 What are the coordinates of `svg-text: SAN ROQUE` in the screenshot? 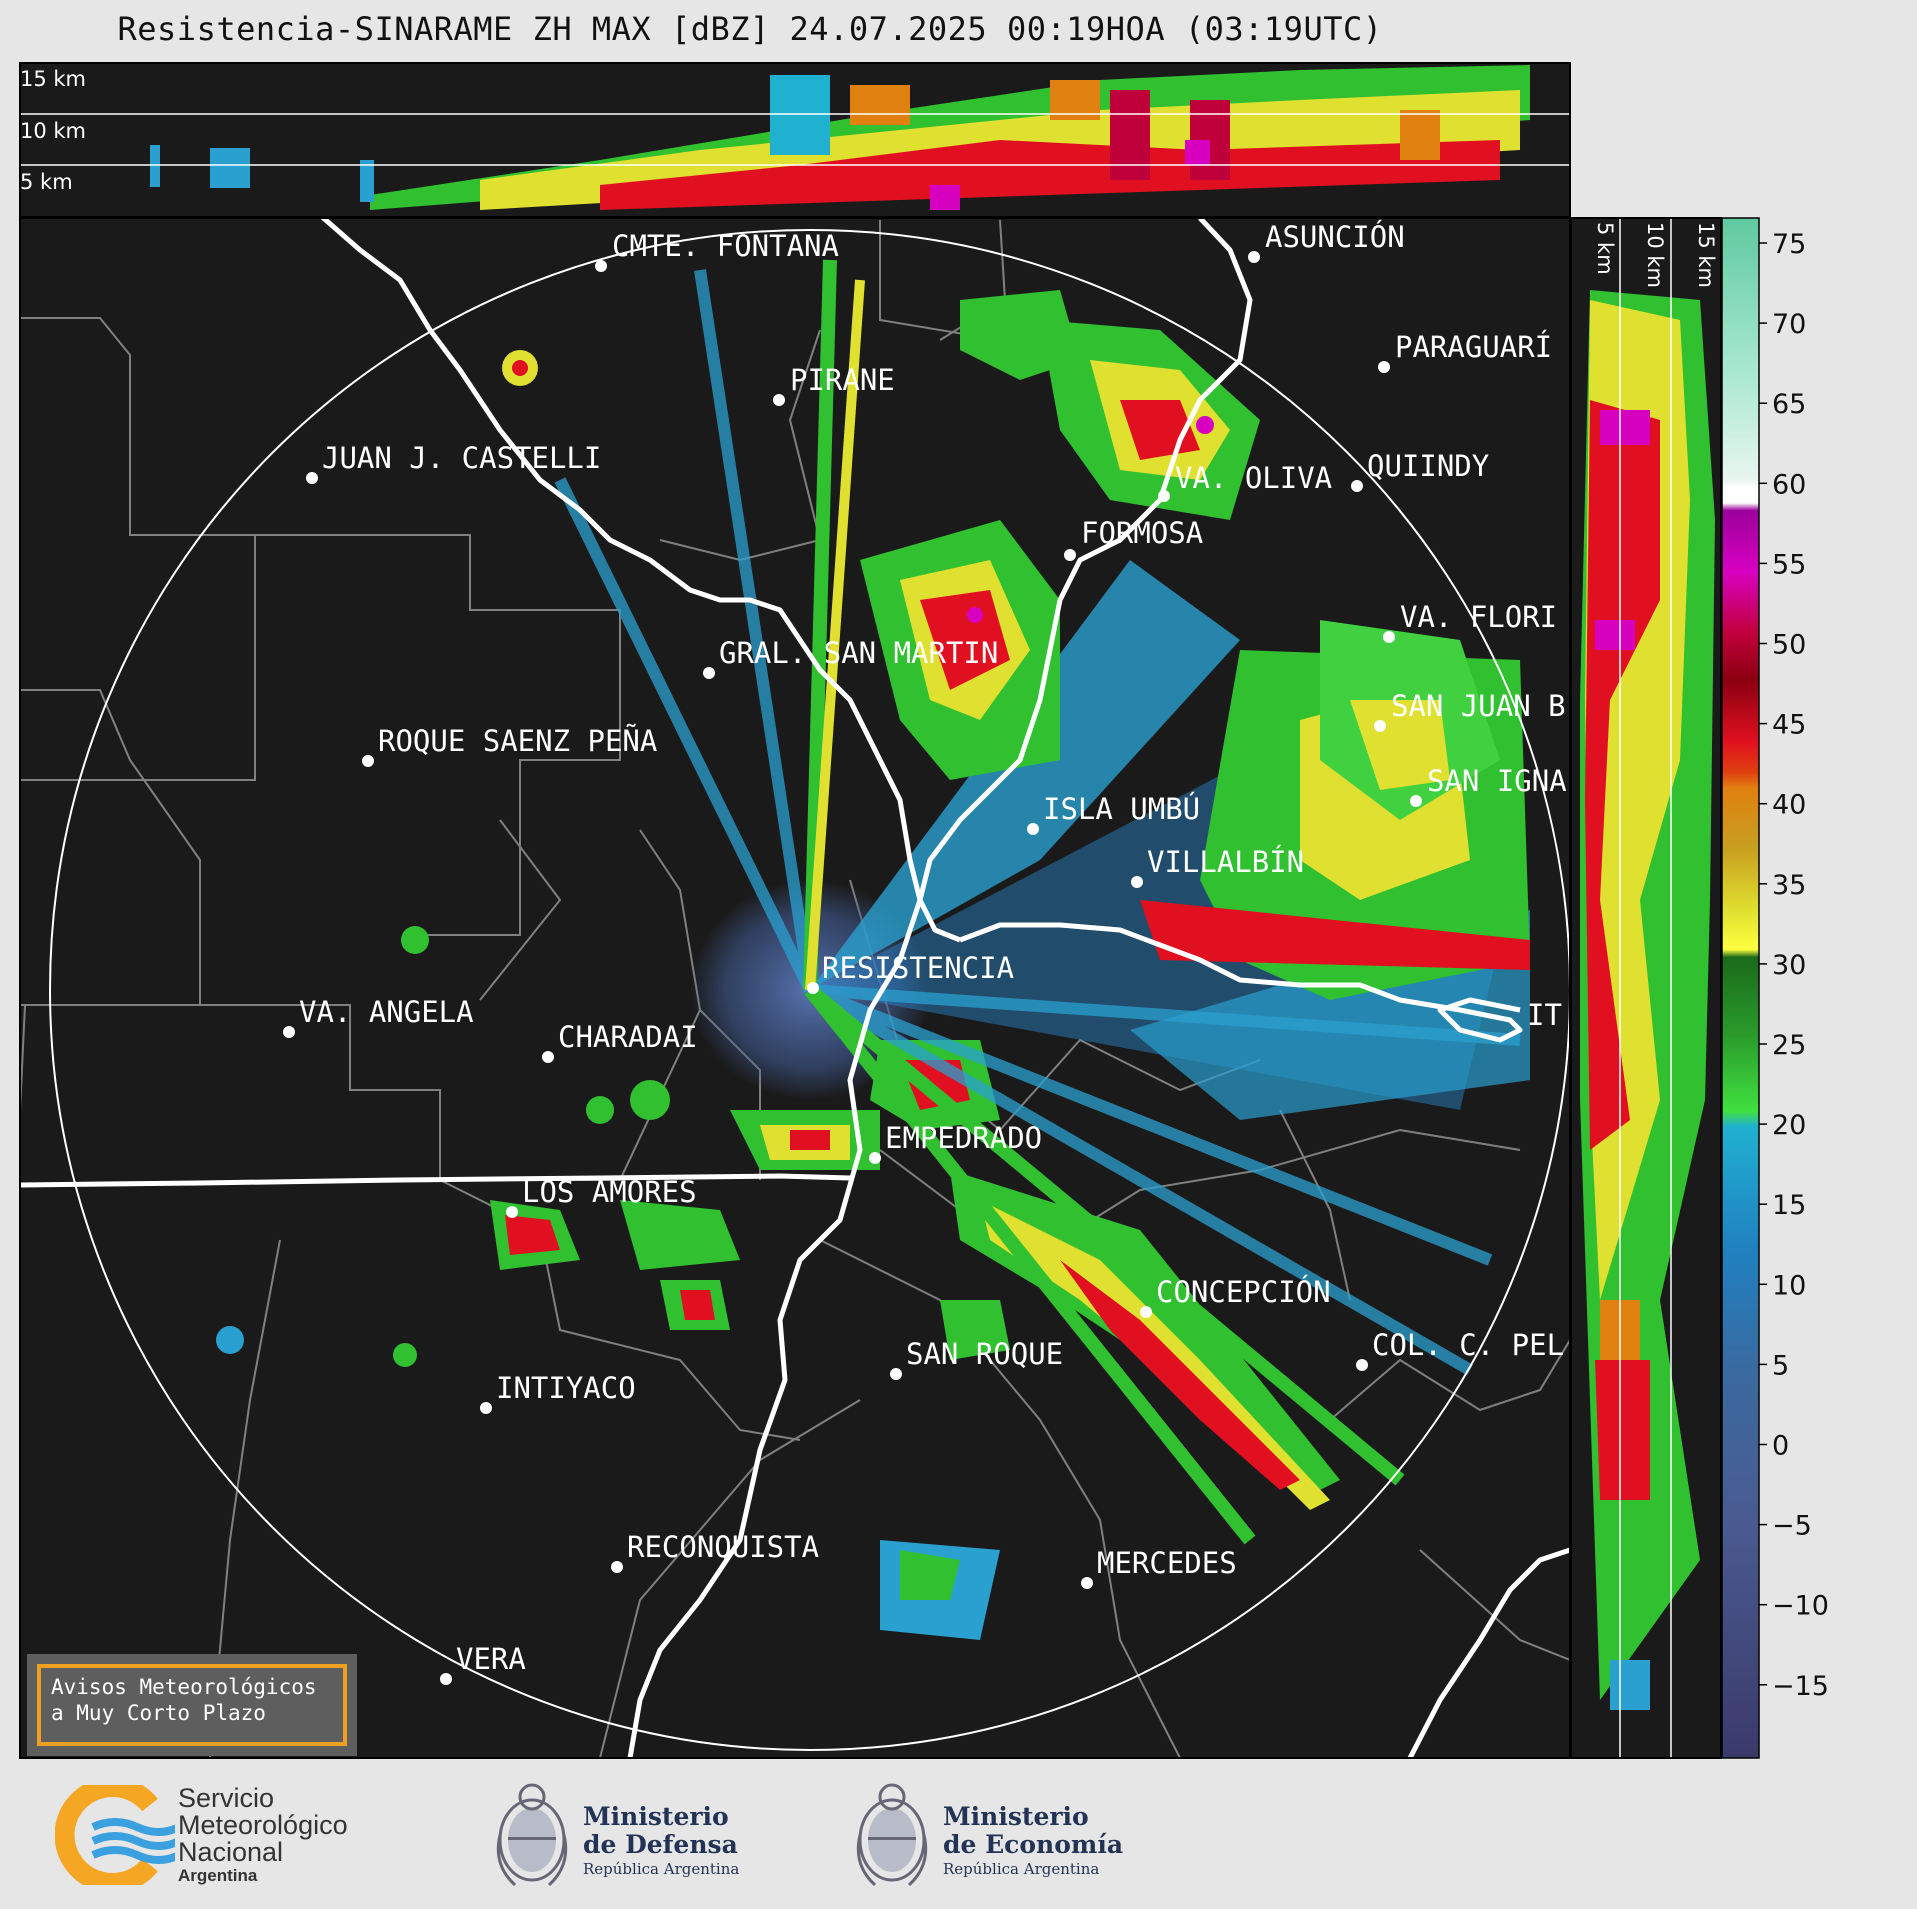 It's located at (984, 1354).